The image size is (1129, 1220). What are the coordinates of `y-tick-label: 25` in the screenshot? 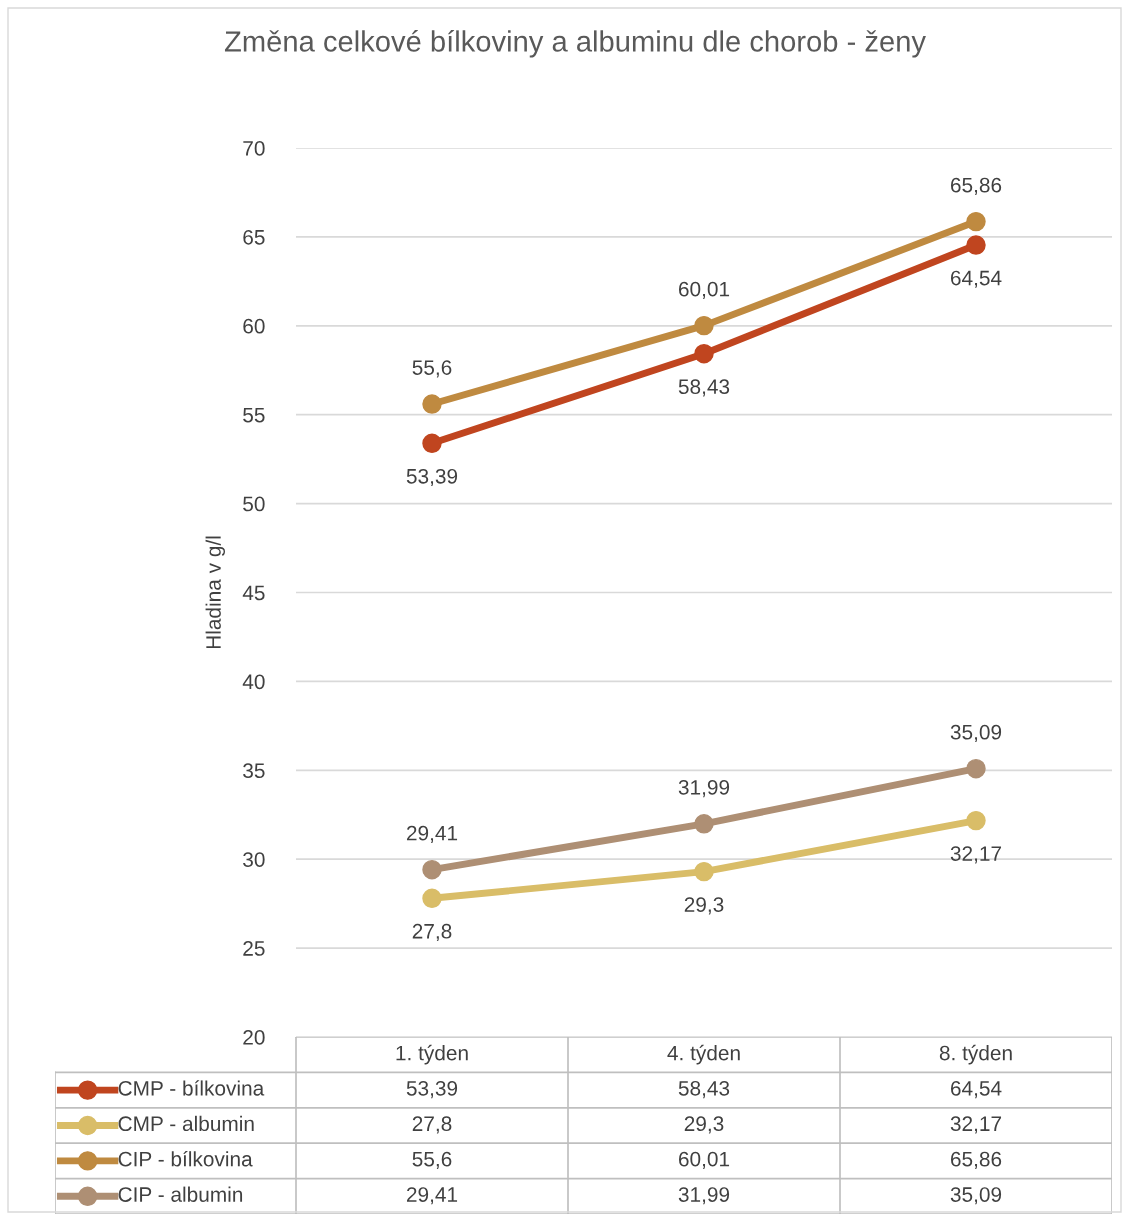 It's located at (254, 948).